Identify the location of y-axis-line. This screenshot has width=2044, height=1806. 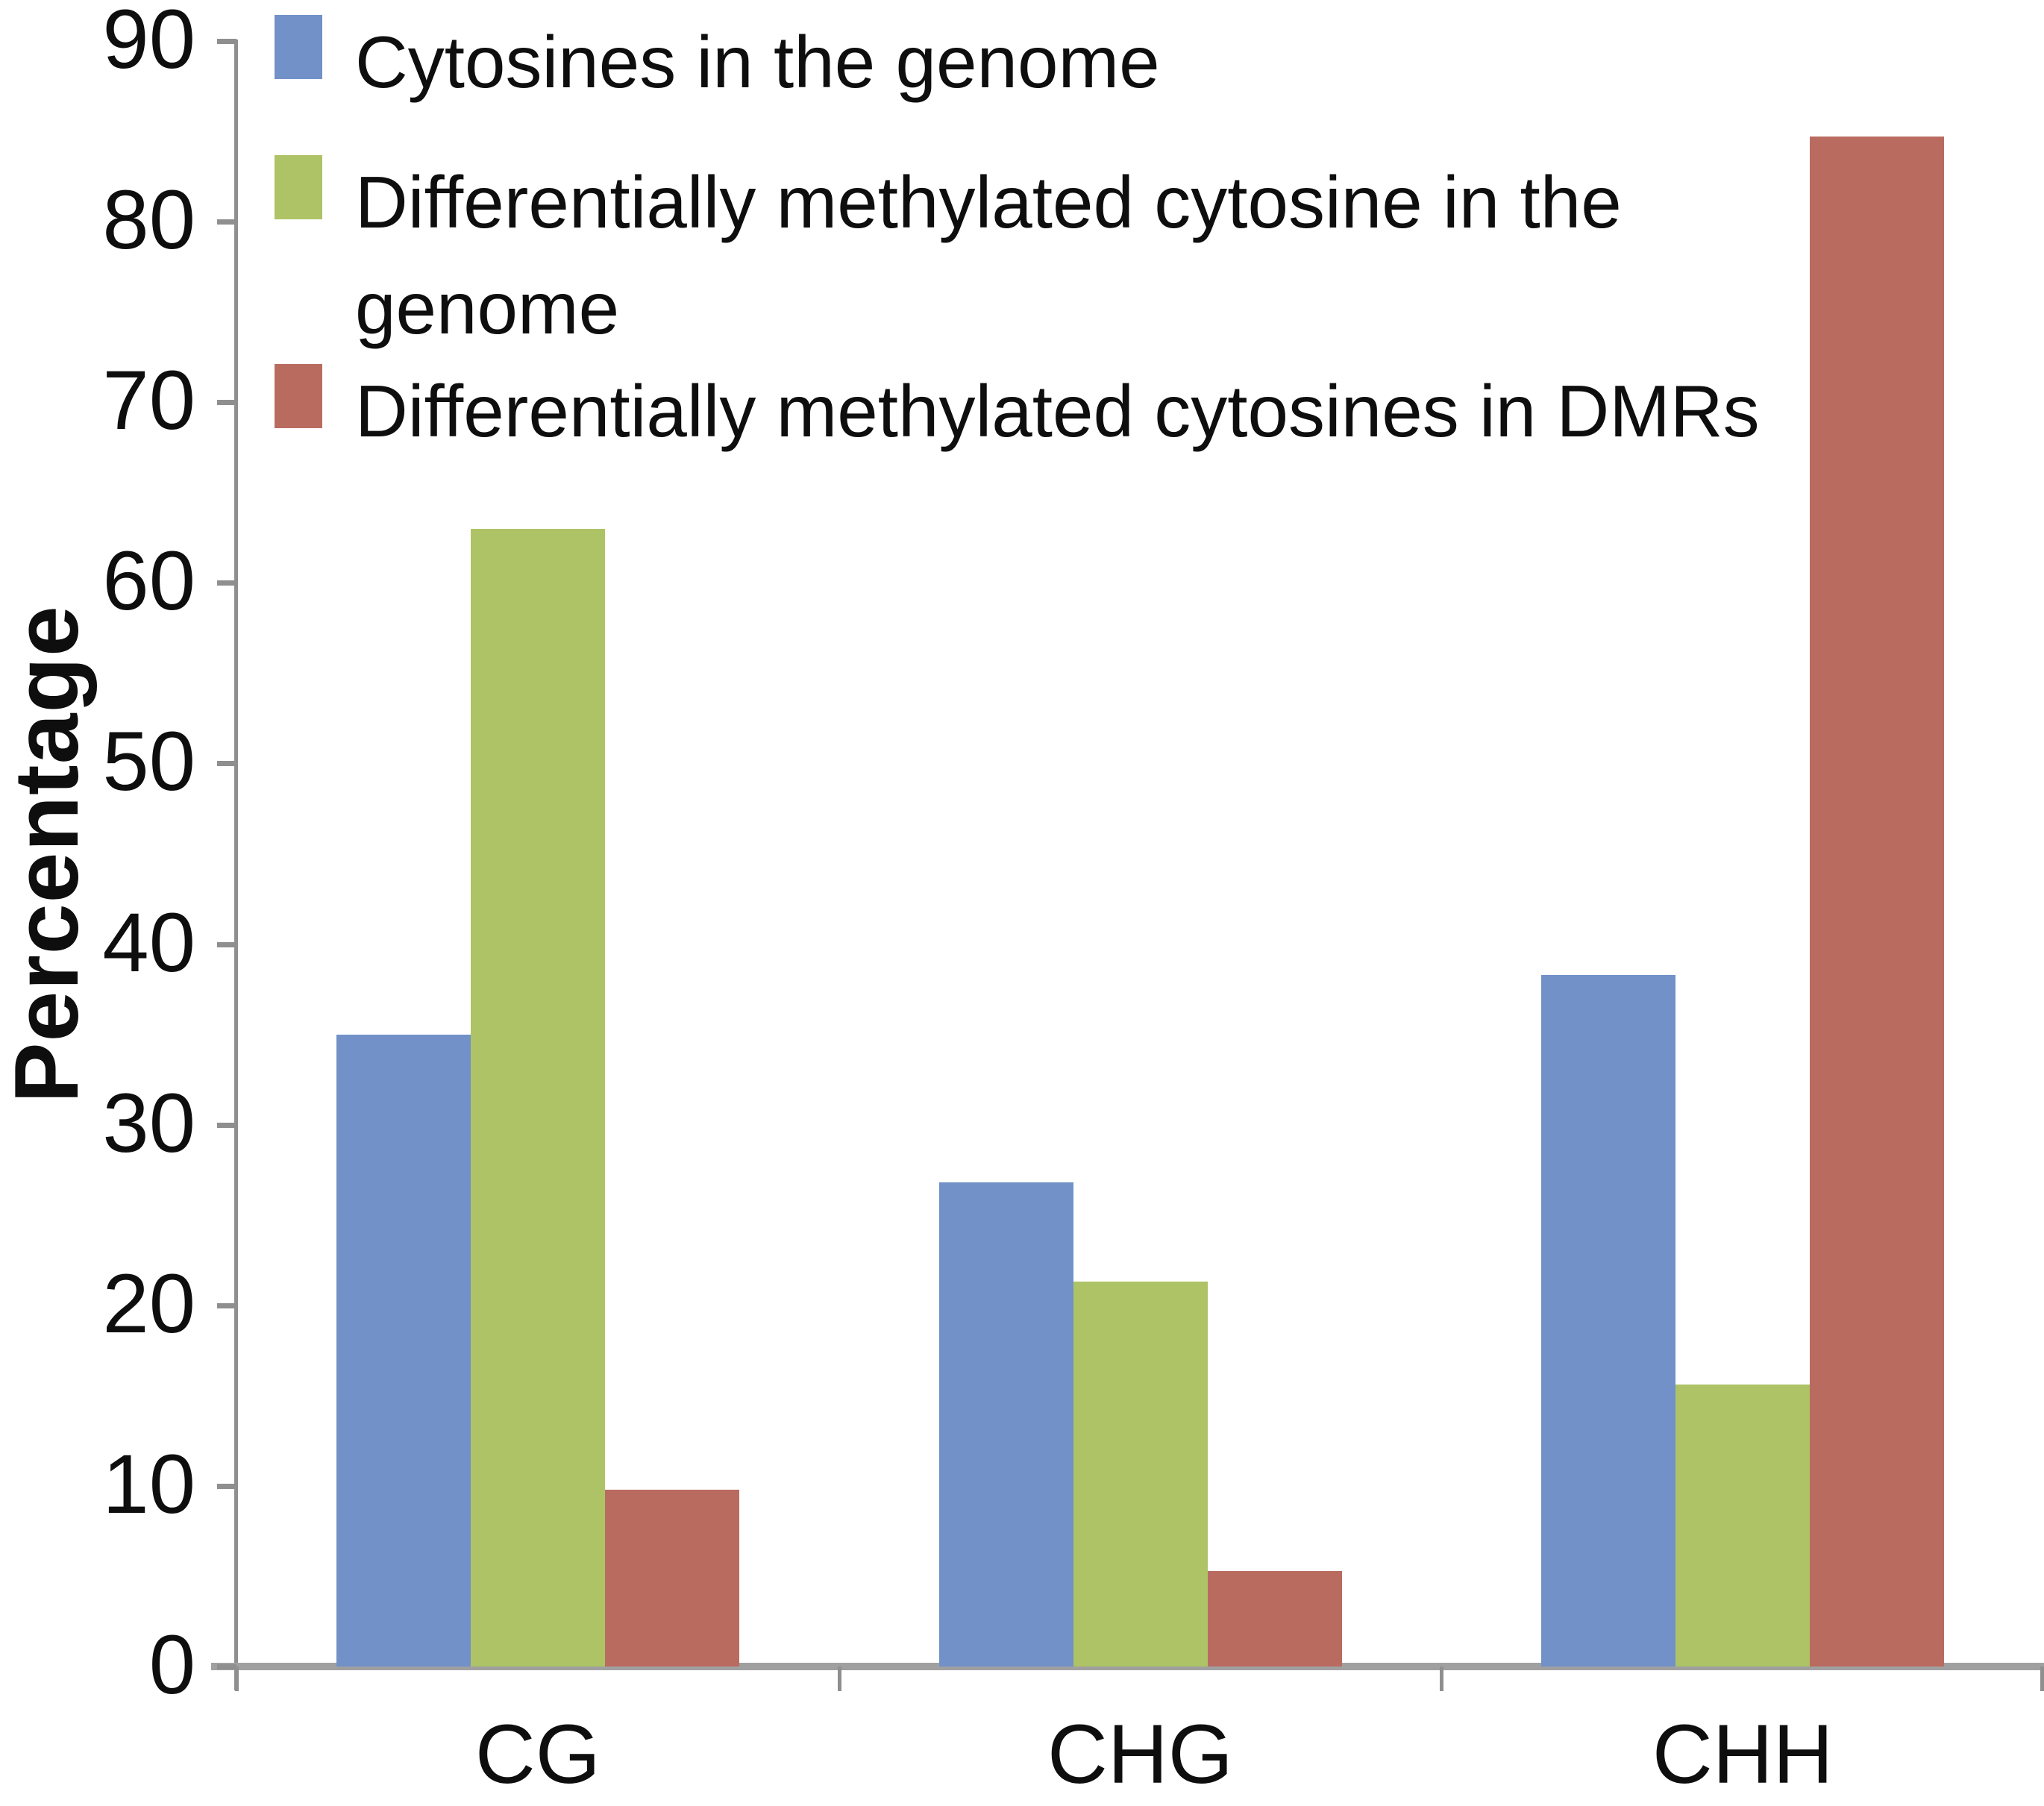
(236, 865).